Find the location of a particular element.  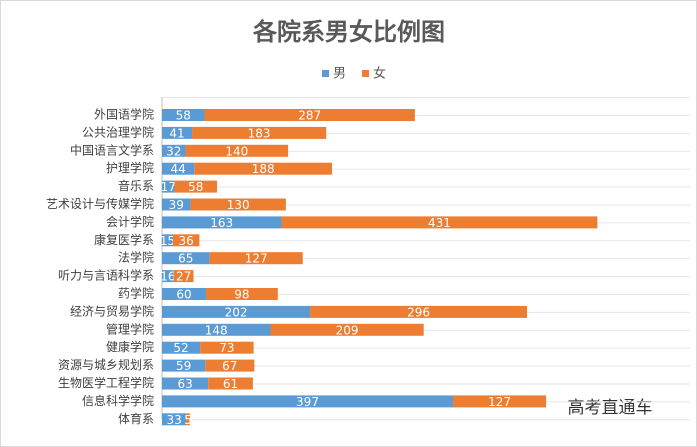

y-tick-label: 康复医学系 is located at coordinates (124, 239).